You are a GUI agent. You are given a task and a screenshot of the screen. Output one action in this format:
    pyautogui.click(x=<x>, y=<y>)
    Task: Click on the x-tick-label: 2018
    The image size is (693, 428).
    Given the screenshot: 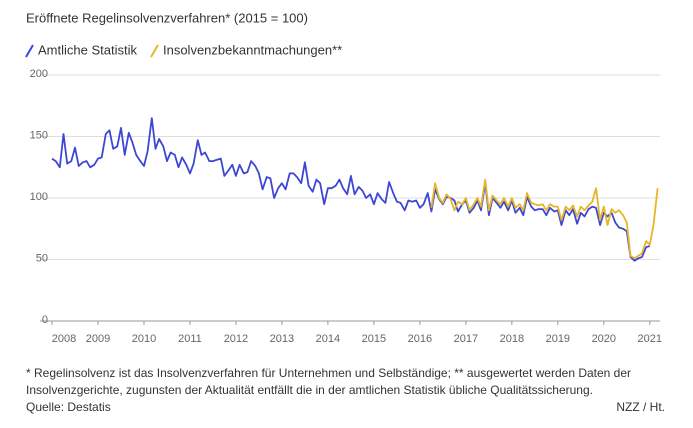 What is the action you would take?
    pyautogui.click(x=512, y=339)
    